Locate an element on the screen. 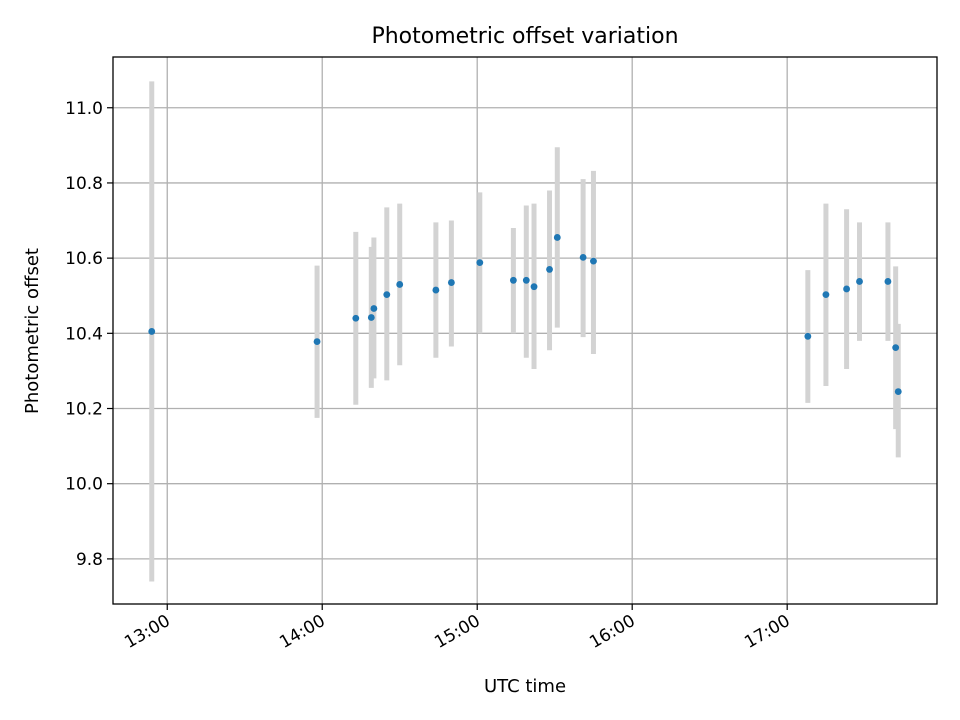 This screenshot has height=720, width=960. y-tick-label: 10.2 is located at coordinates (84, 410).